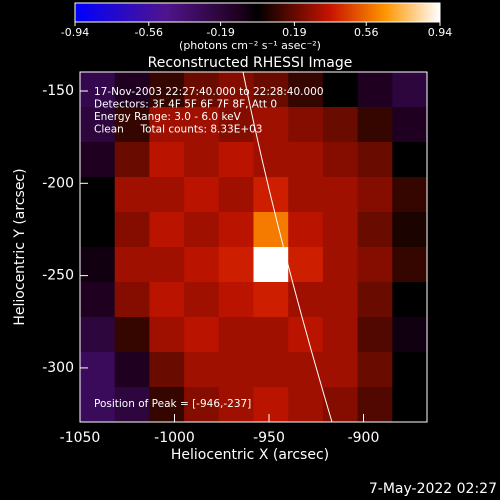  I want to click on x-tick-label: -950, so click(269, 438).